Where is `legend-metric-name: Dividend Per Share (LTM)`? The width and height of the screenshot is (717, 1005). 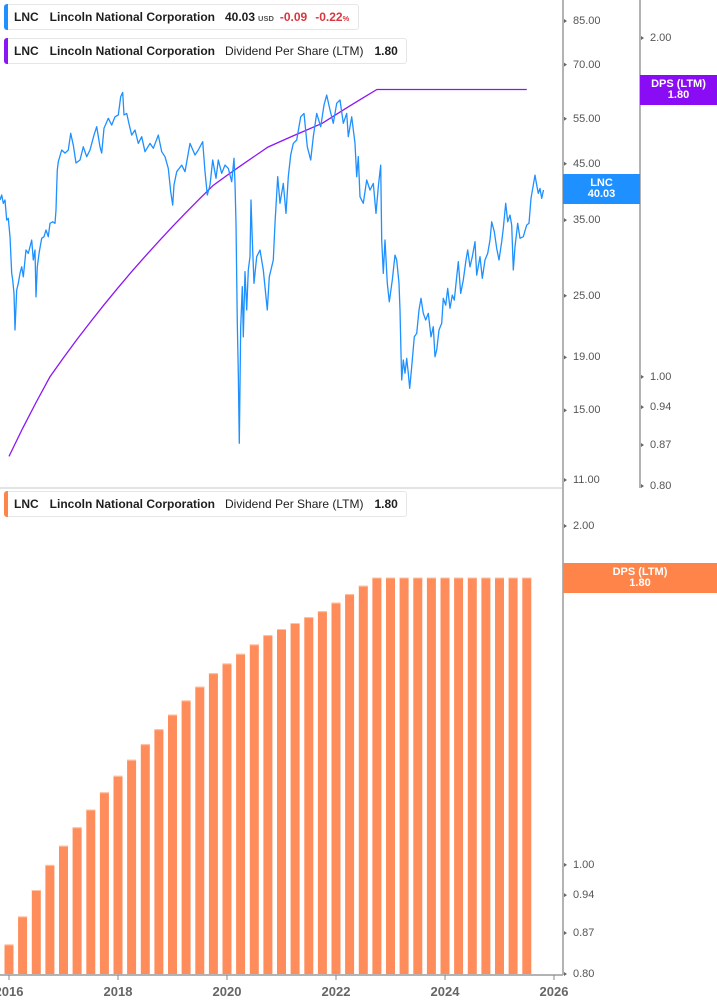
legend-metric-name: Dividend Per Share (LTM) is located at coordinates (294, 504).